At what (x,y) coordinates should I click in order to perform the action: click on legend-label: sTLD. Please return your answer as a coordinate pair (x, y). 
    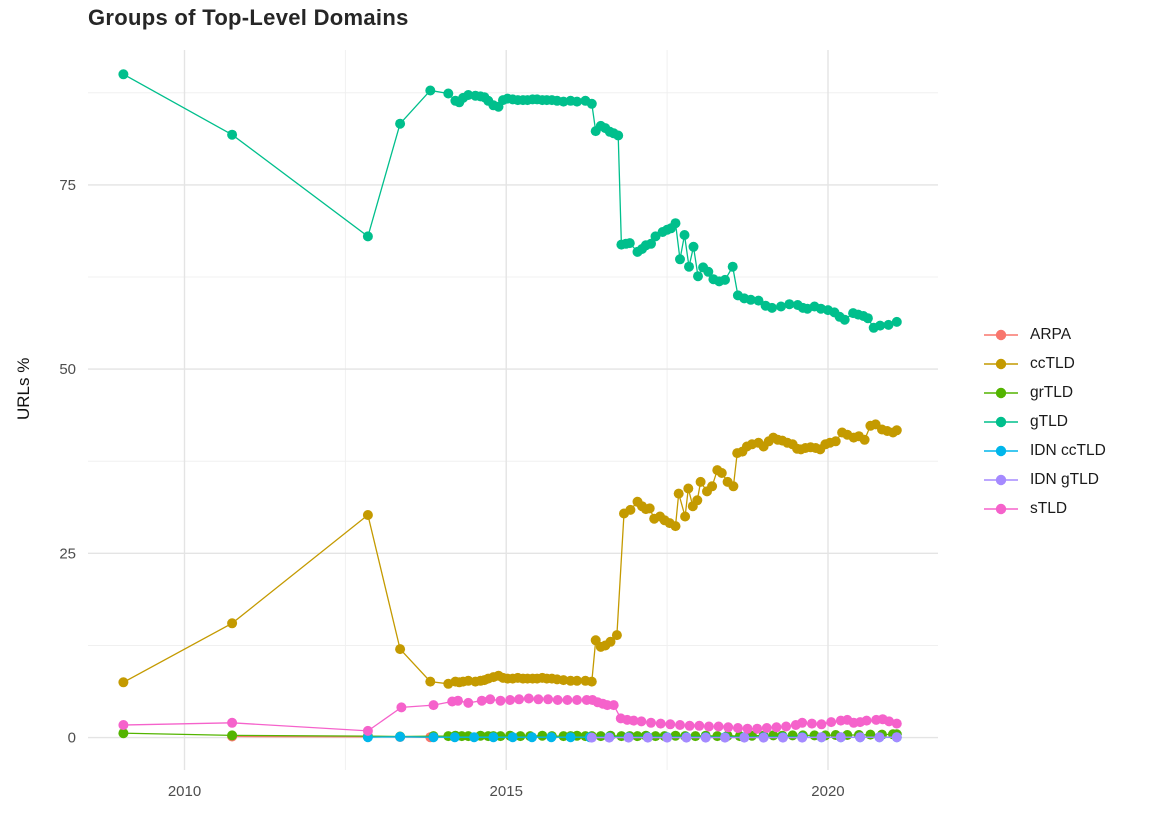
    Looking at the image, I should click on (1049, 508).